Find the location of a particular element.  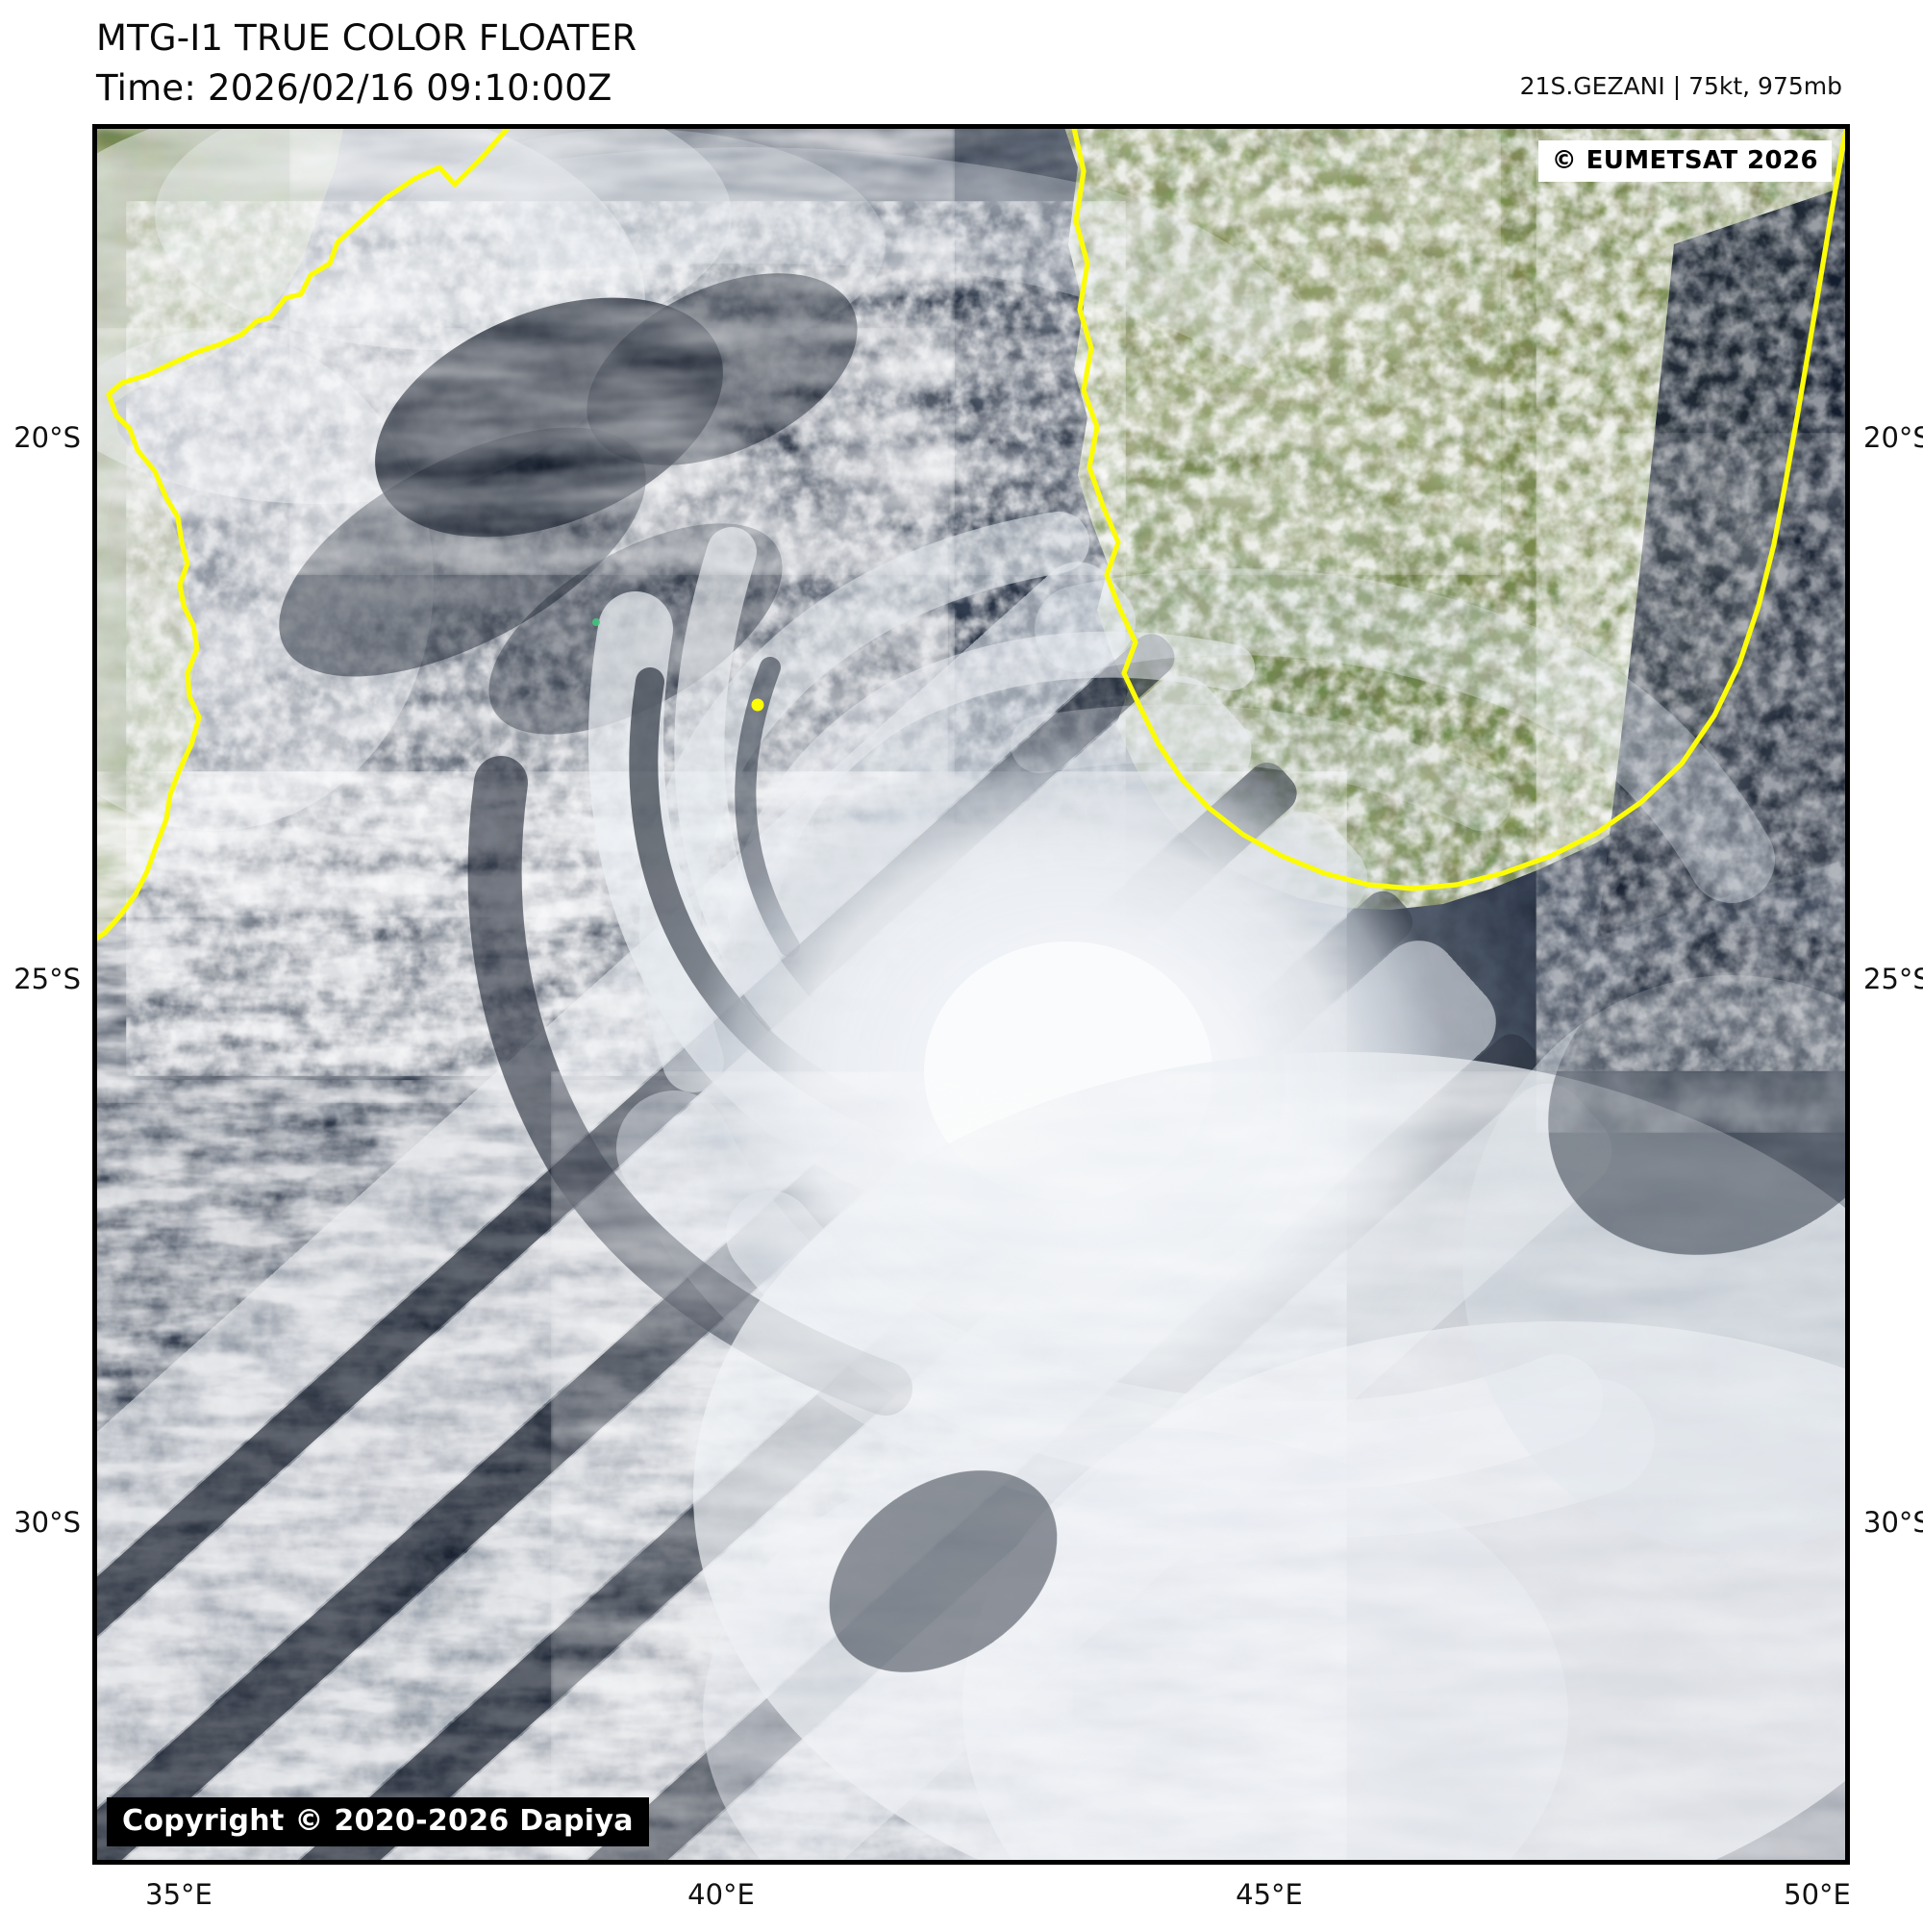

lon-tick-40e: 40°E is located at coordinates (721, 1894).